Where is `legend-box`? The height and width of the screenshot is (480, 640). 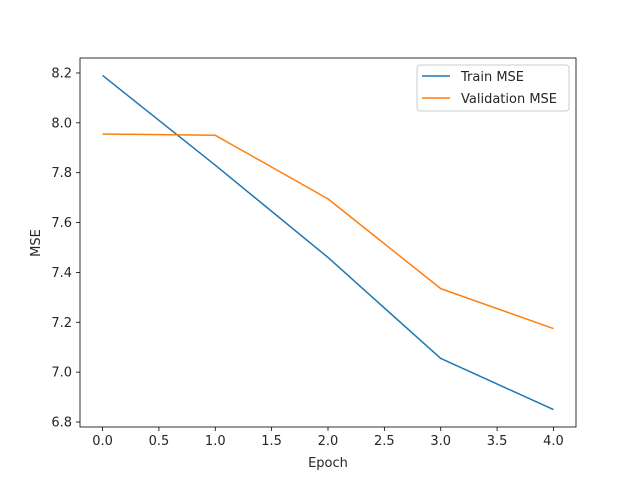 legend-box is located at coordinates (493, 88).